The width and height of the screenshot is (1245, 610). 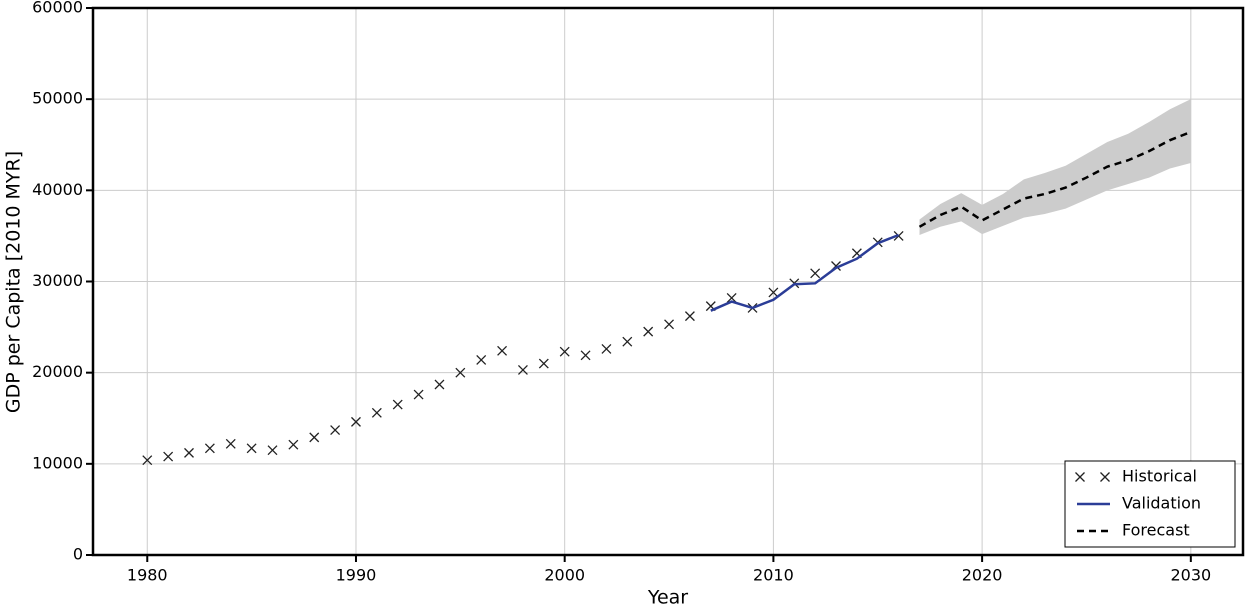 I want to click on y-tick-label: 30000, so click(x=57, y=280).